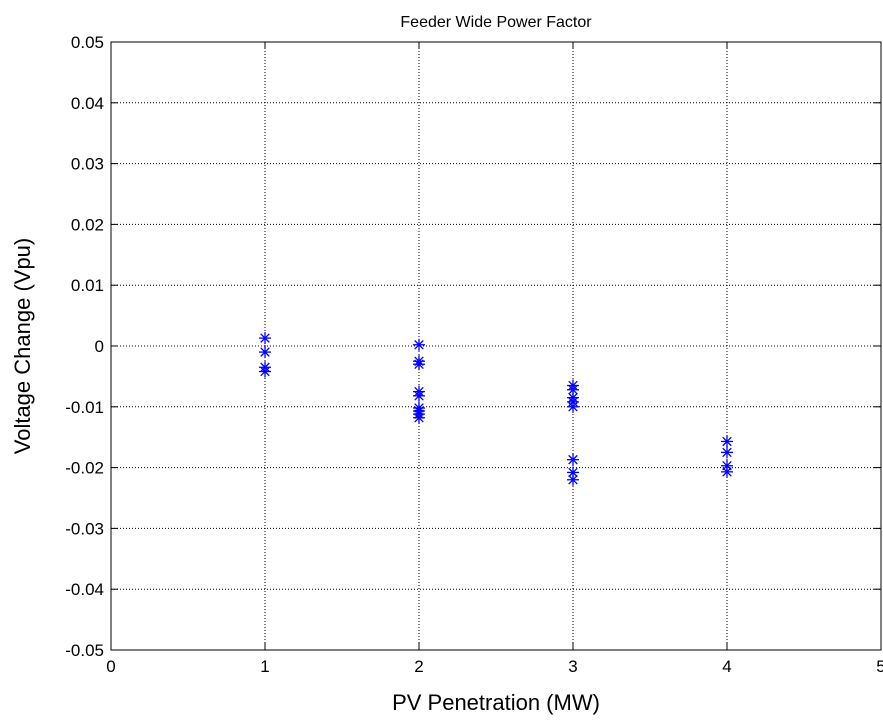  Describe the element at coordinates (572, 666) in the screenshot. I see `x-tick-label: 3` at that location.